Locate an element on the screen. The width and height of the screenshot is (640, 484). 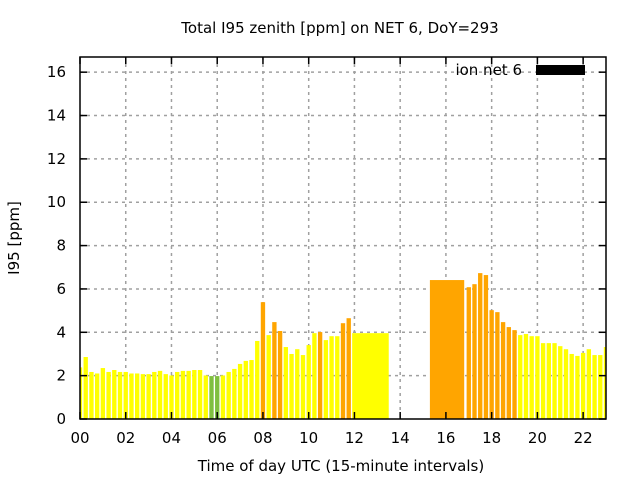
x-axis-label: Time of day UTC (15-minute intervals) is located at coordinates (340, 466).